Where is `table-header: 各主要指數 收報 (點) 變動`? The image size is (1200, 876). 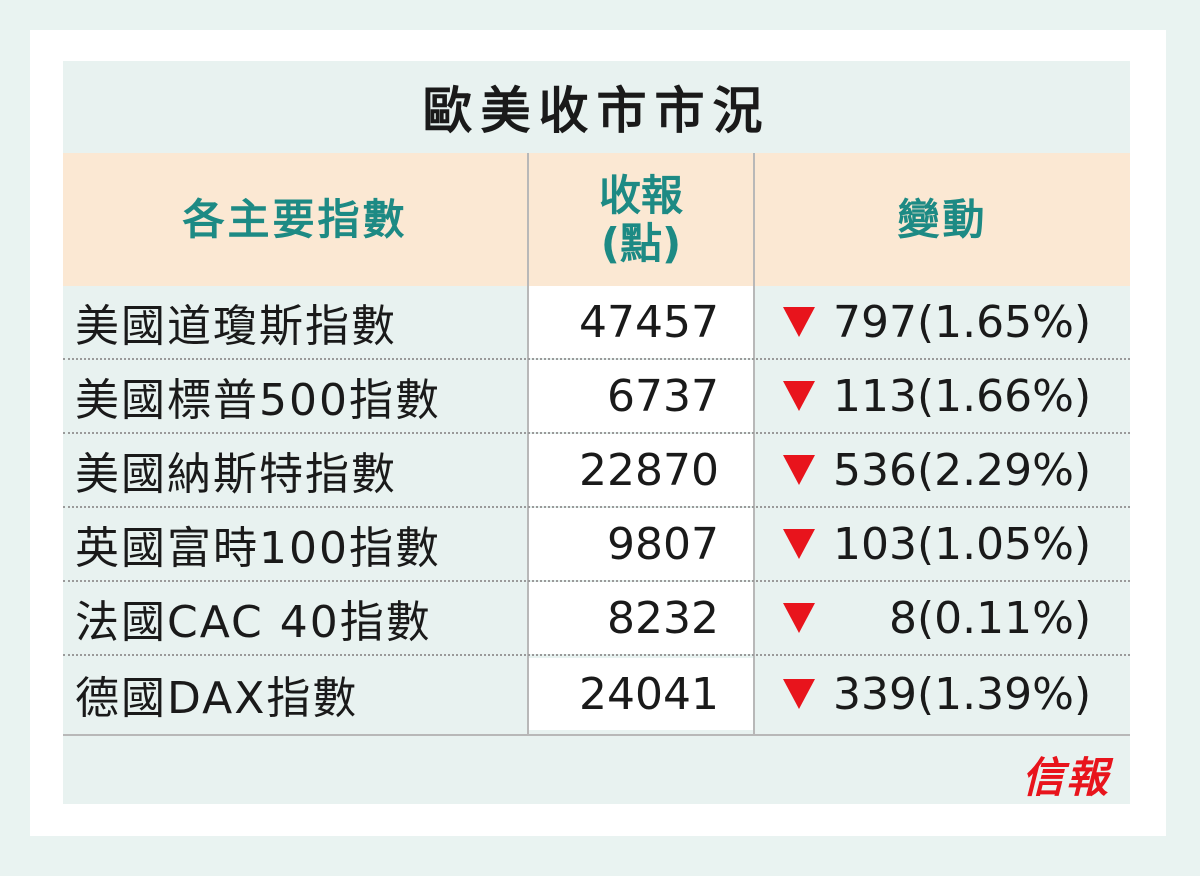 table-header: 各主要指數 收報 (點) 變動 is located at coordinates (596, 219).